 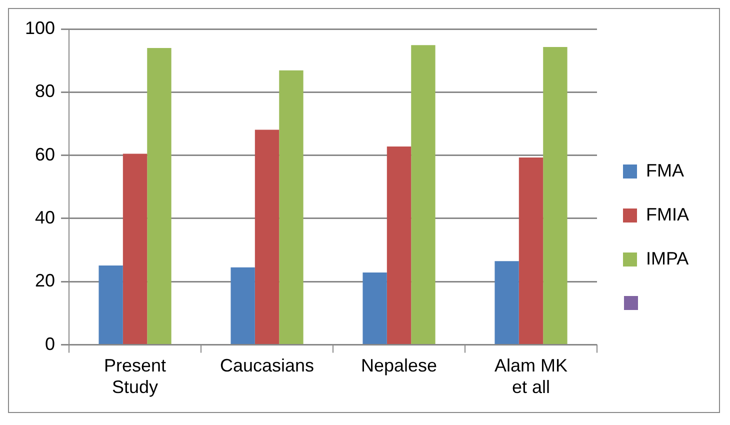 What do you see at coordinates (40, 28) in the screenshot?
I see `y-tick-label: 100` at bounding box center [40, 28].